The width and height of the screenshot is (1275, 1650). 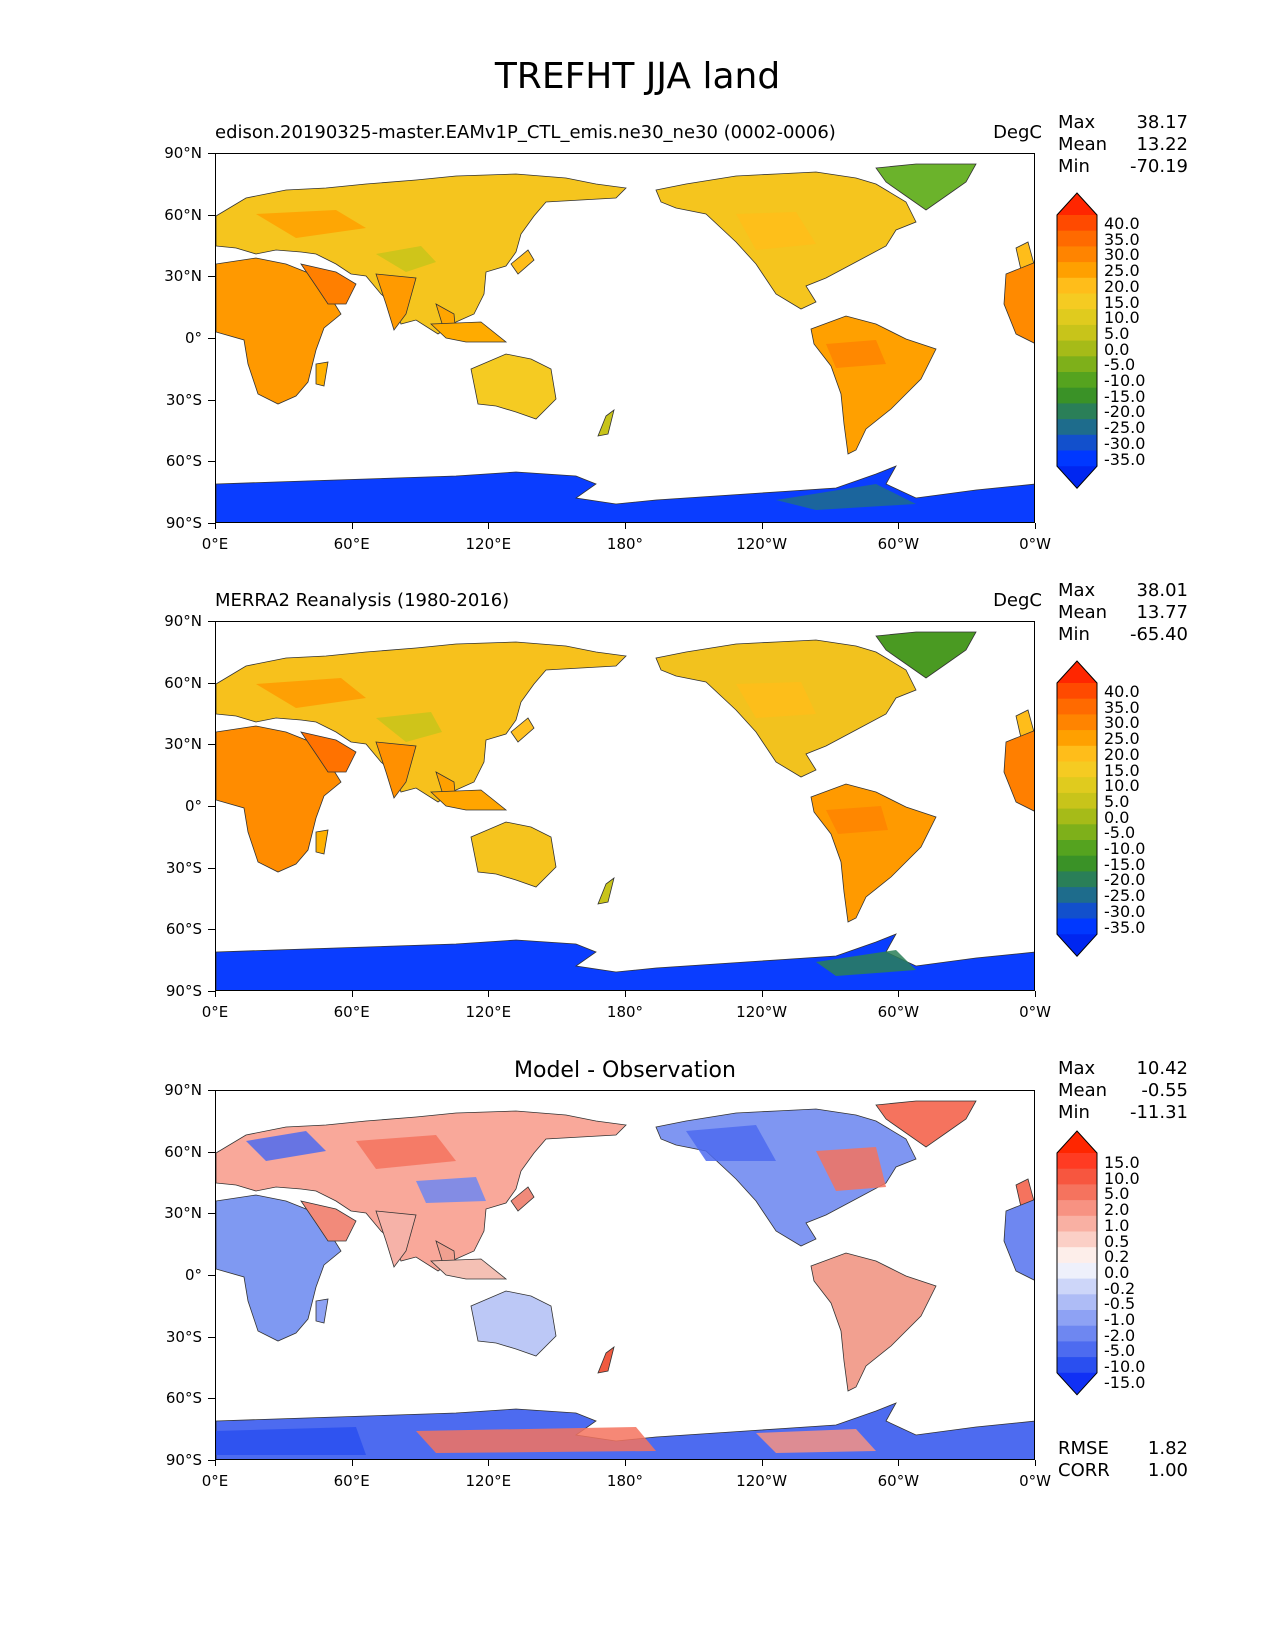 What do you see at coordinates (1123, 1091) in the screenshot?
I see `stats-box: Max 10.42 Mean -0.55 Min -11.31` at bounding box center [1123, 1091].